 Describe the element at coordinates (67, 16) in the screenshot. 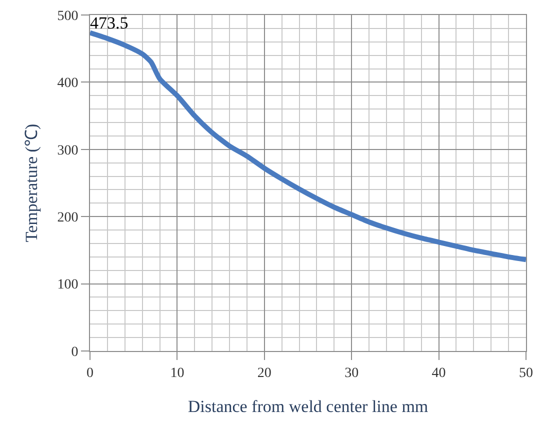

I see `y-tick-label: 500` at that location.